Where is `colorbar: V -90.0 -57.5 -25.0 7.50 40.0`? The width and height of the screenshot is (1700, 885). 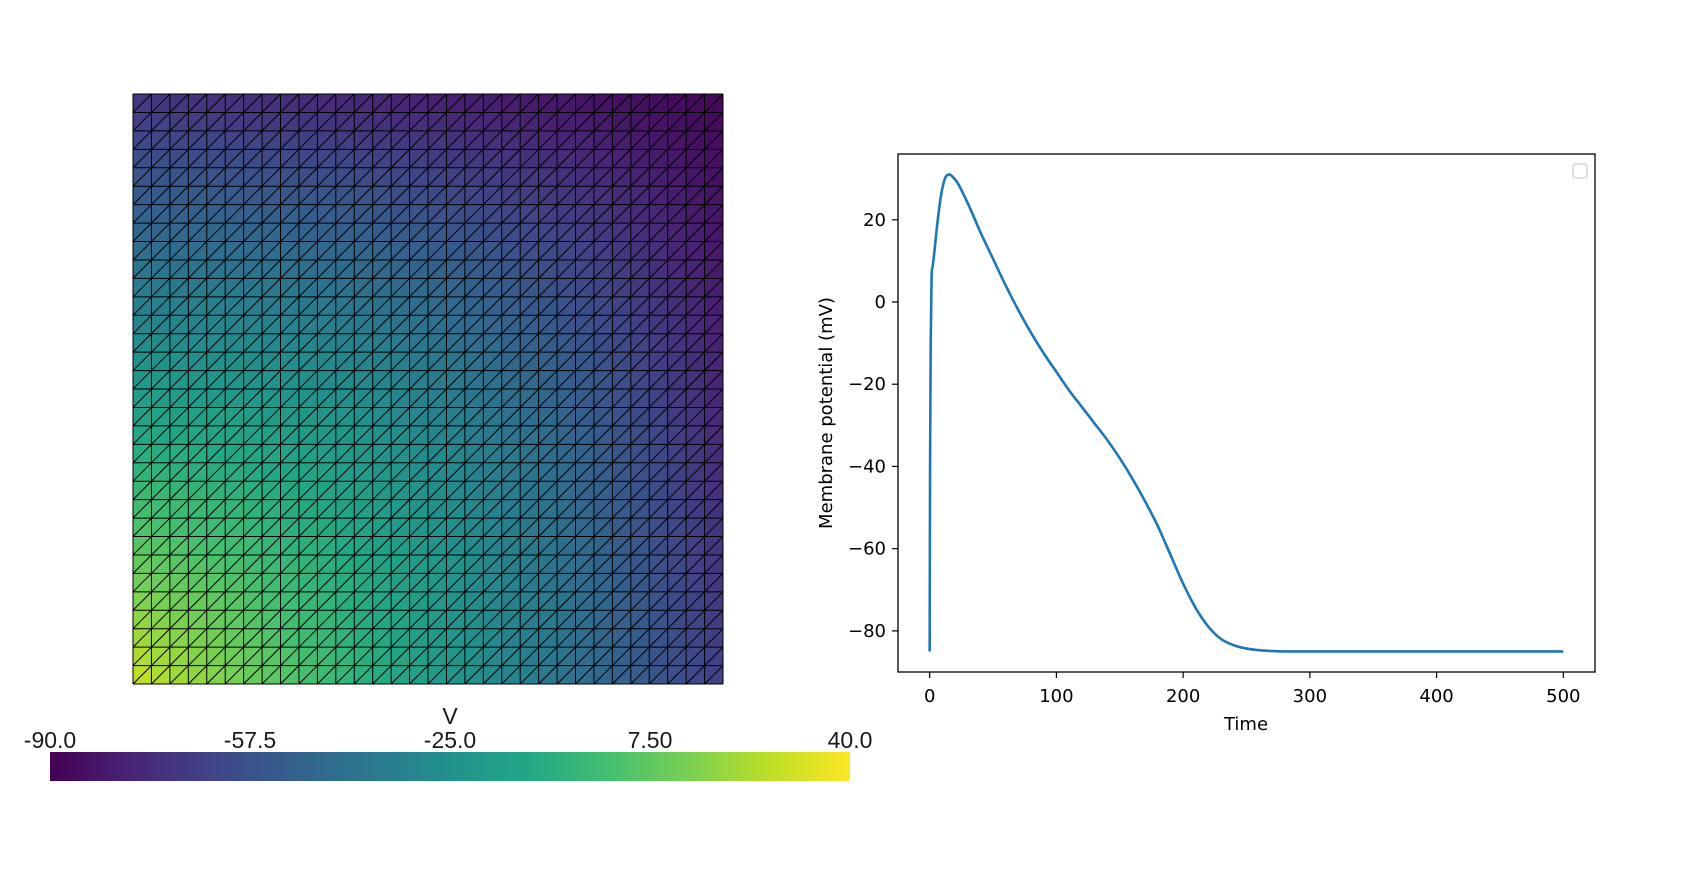 colorbar: V -90.0 -57.5 -25.0 7.50 40.0 is located at coordinates (448, 742).